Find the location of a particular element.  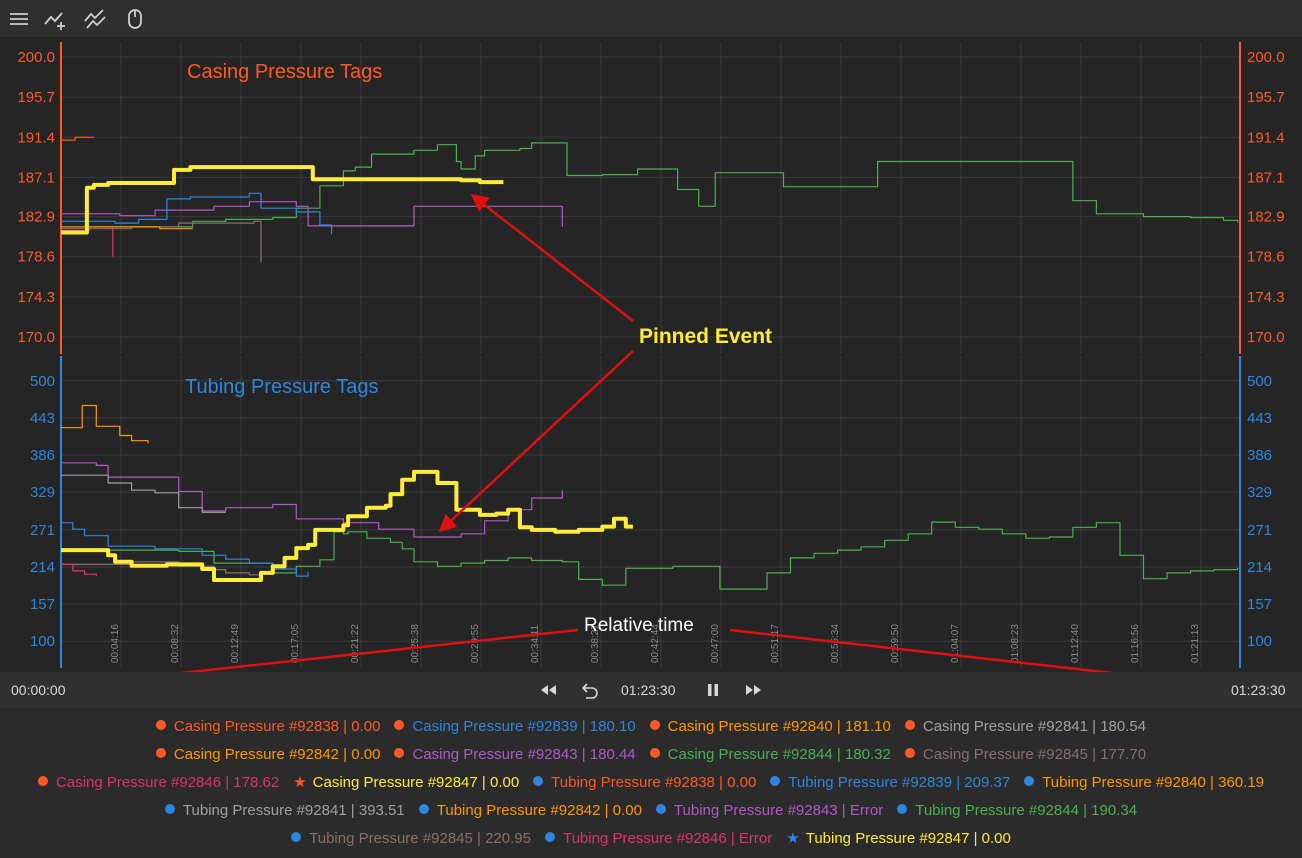

legend-item: Tubing Pressure #92842 | 0.00 is located at coordinates (530, 811).